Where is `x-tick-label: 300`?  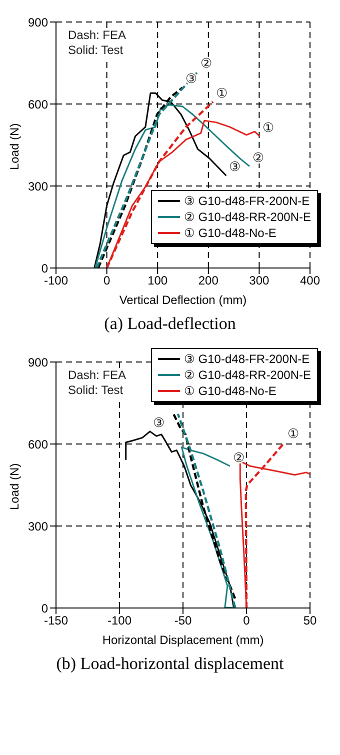
x-tick-label: 300 is located at coordinates (259, 281).